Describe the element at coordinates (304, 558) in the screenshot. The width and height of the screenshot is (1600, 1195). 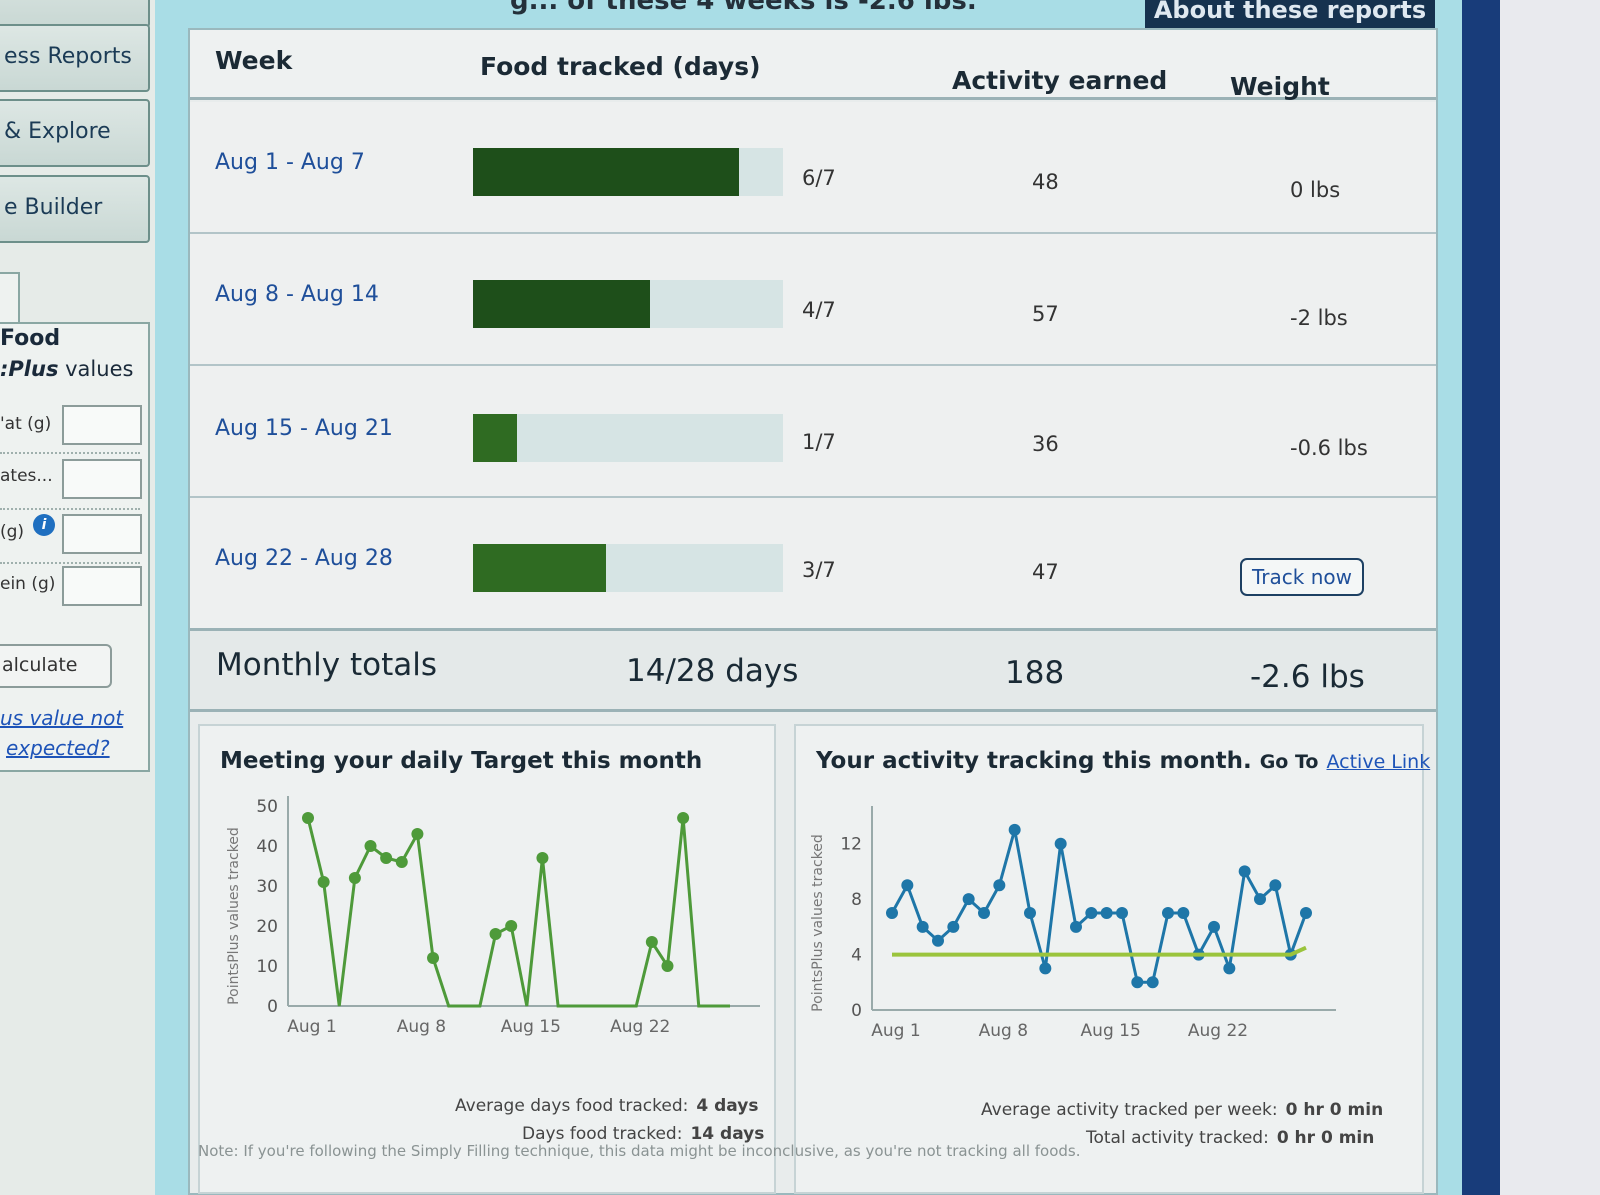
I see `week-range: Aug 22 - Aug 28` at that location.